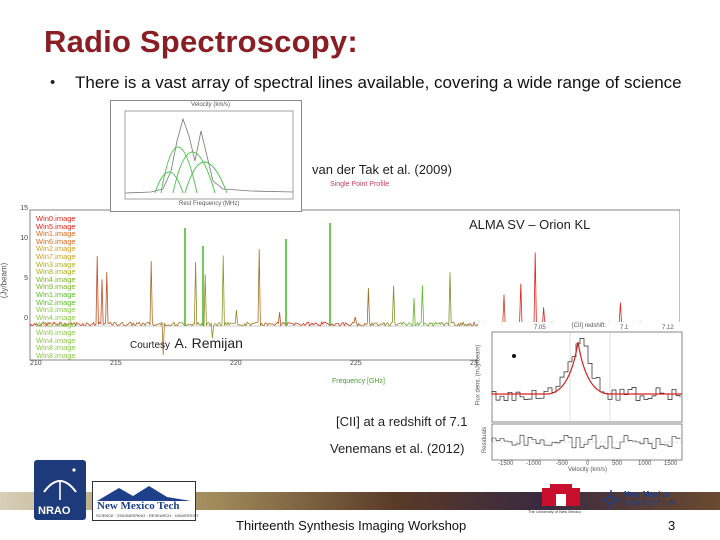 The height and width of the screenshot is (540, 720). I want to click on slide-title: Radio Spectroscopy:, so click(201, 41).